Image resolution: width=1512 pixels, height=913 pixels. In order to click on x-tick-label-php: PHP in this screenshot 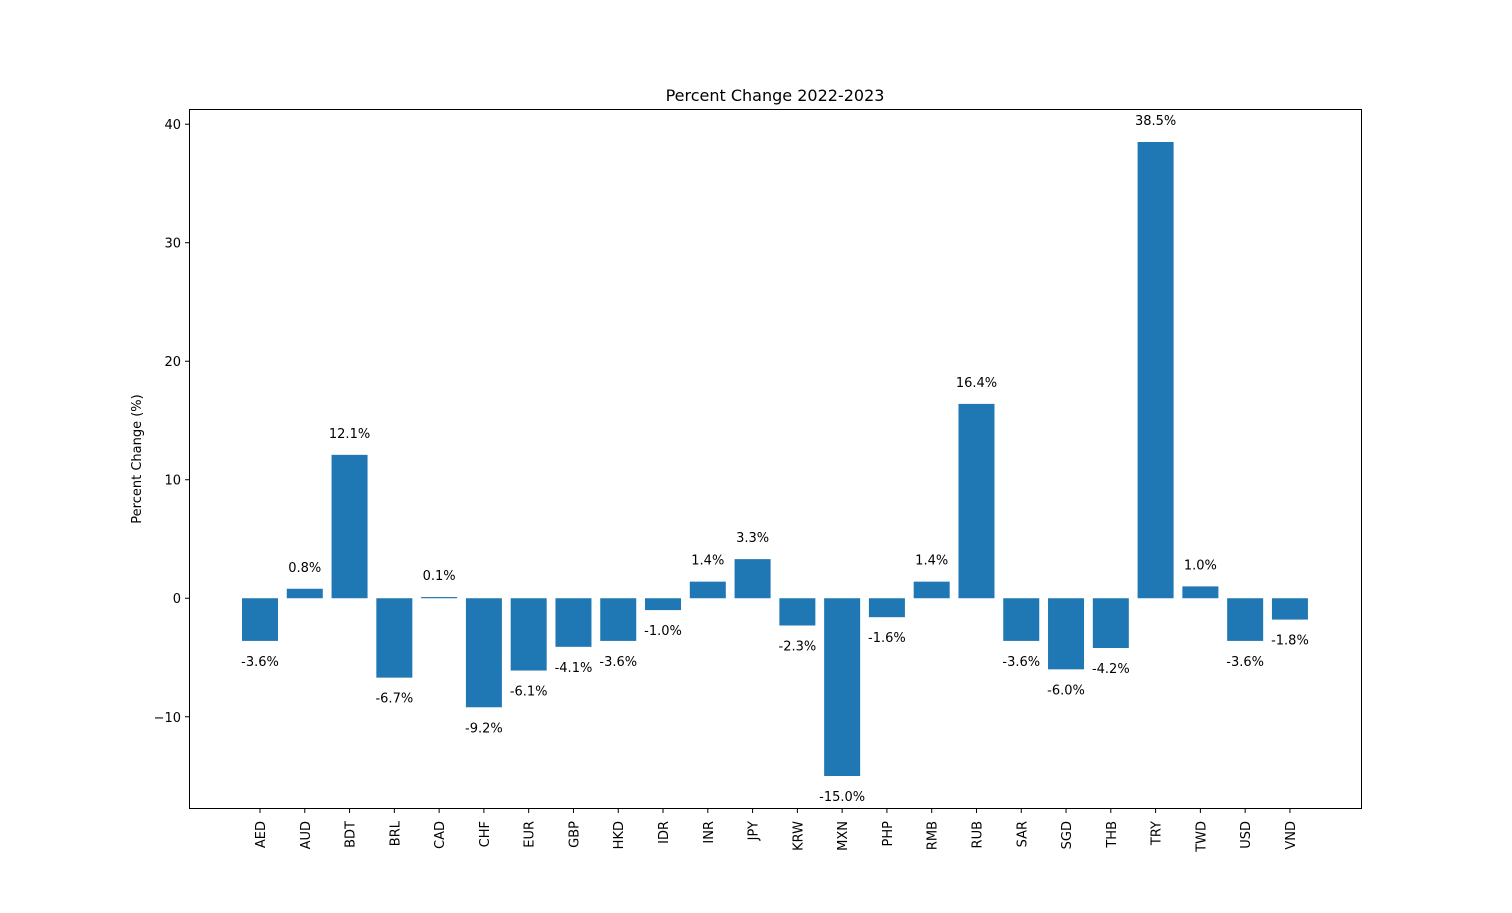, I will do `click(888, 834)`.